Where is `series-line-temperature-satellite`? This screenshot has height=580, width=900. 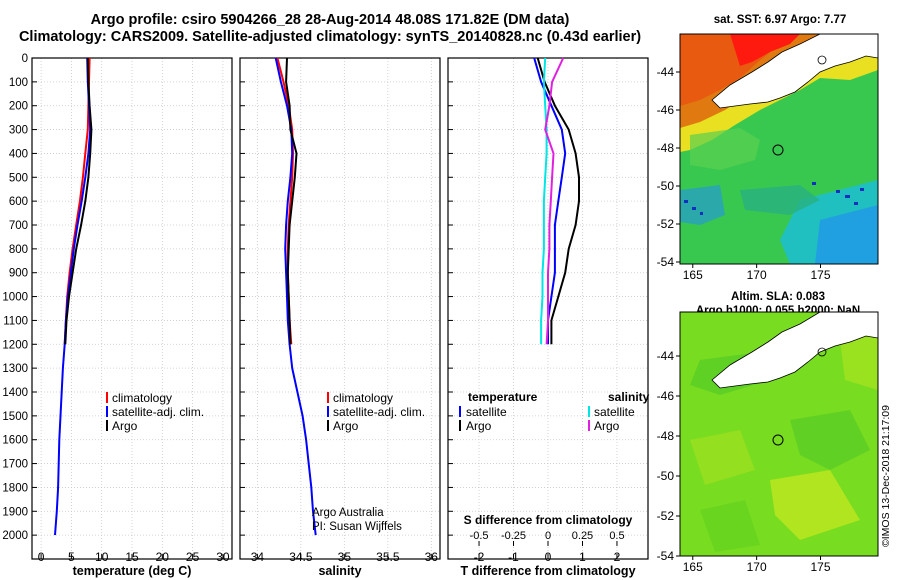 series-line-temperature-satellite is located at coordinates (550, 201).